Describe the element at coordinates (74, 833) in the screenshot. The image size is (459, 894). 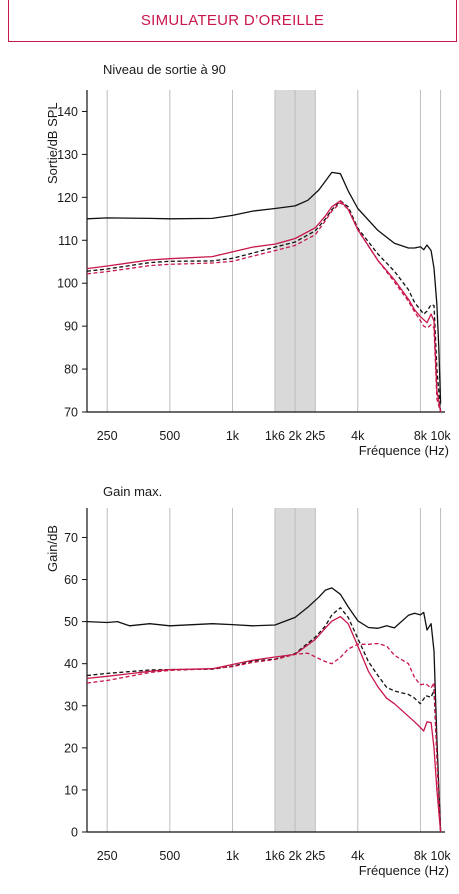
I see `chart2-ytick-label-0: 0` at that location.